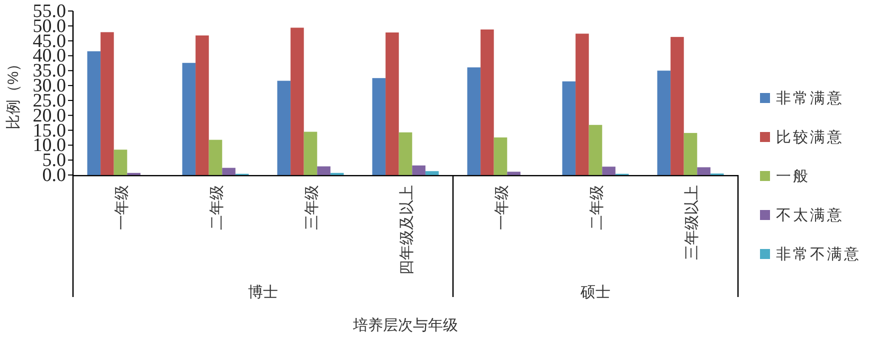 The height and width of the screenshot is (337, 870). Describe the element at coordinates (312, 207) in the screenshot. I see `x-tick-label: 三年级` at that location.